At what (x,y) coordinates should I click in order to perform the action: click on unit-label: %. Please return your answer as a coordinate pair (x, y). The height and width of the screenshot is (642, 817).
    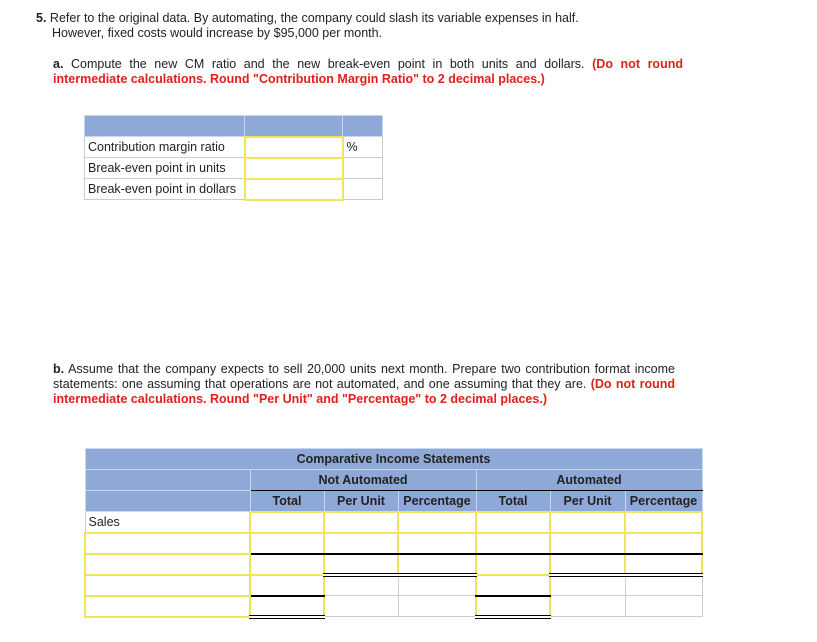
    Looking at the image, I should click on (362, 147).